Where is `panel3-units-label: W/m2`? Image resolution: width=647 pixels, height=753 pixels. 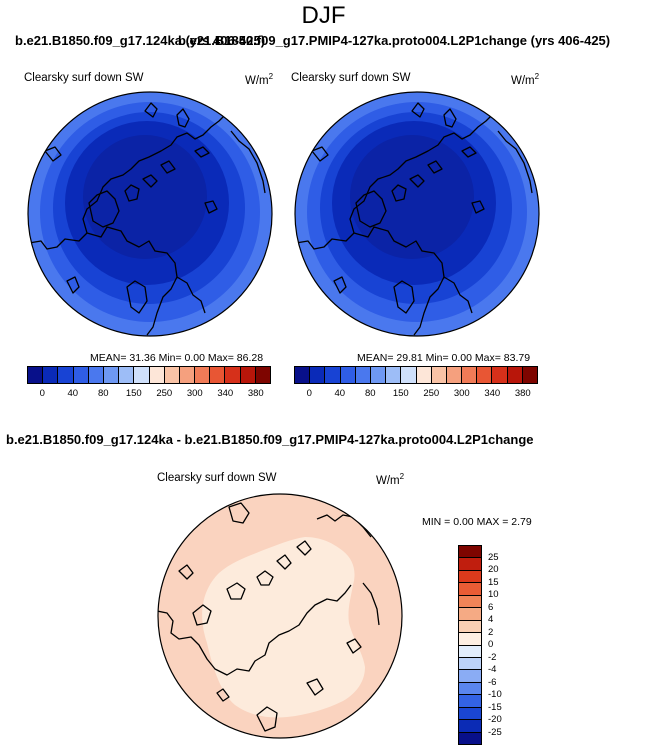 panel3-units-label: W/m2 is located at coordinates (390, 479).